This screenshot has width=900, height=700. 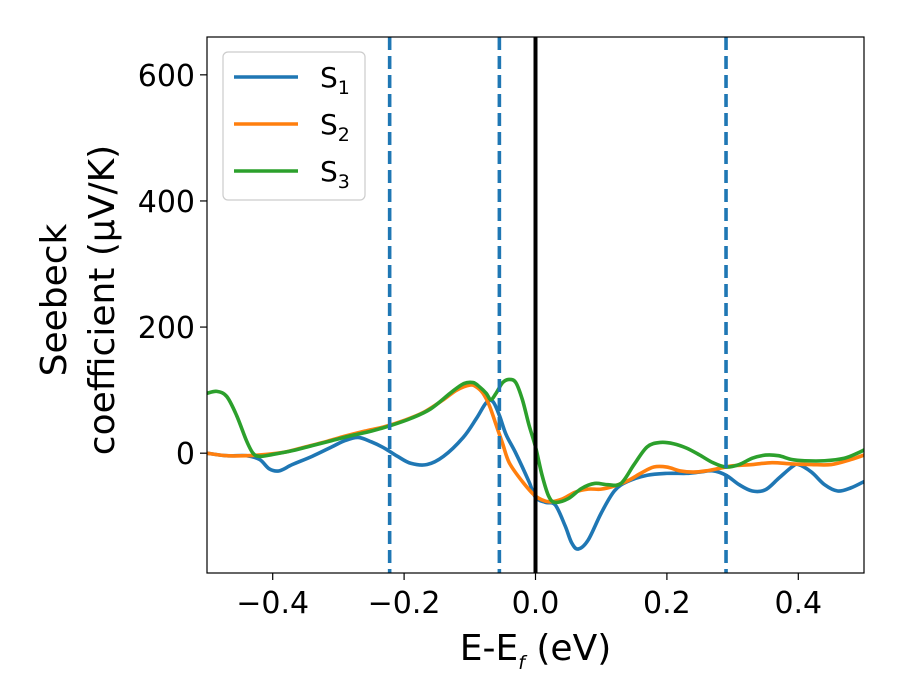 I want to click on legend-box, so click(x=294, y=126).